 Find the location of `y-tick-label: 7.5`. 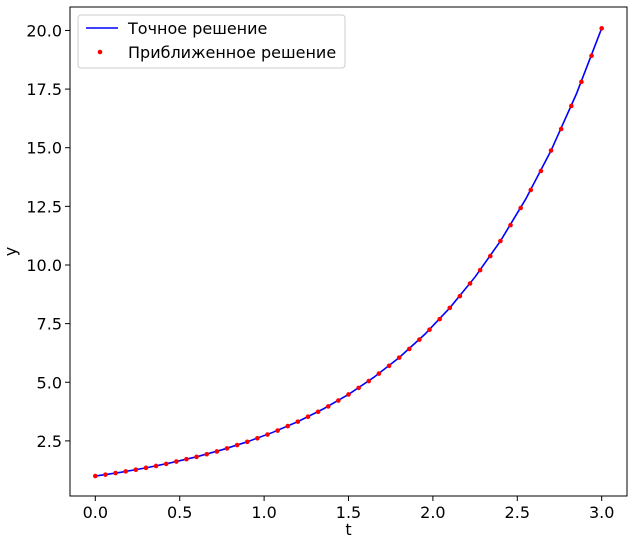

y-tick-label: 7.5 is located at coordinates (49, 324).